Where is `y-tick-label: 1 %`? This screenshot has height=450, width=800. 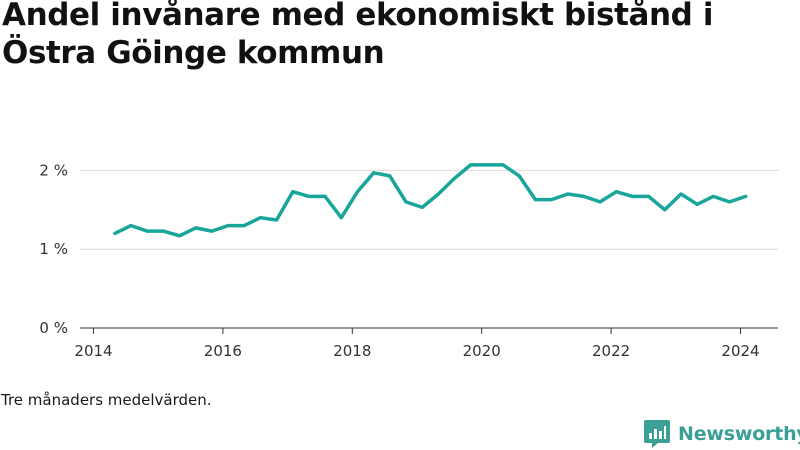 y-tick-label: 1 % is located at coordinates (53, 249).